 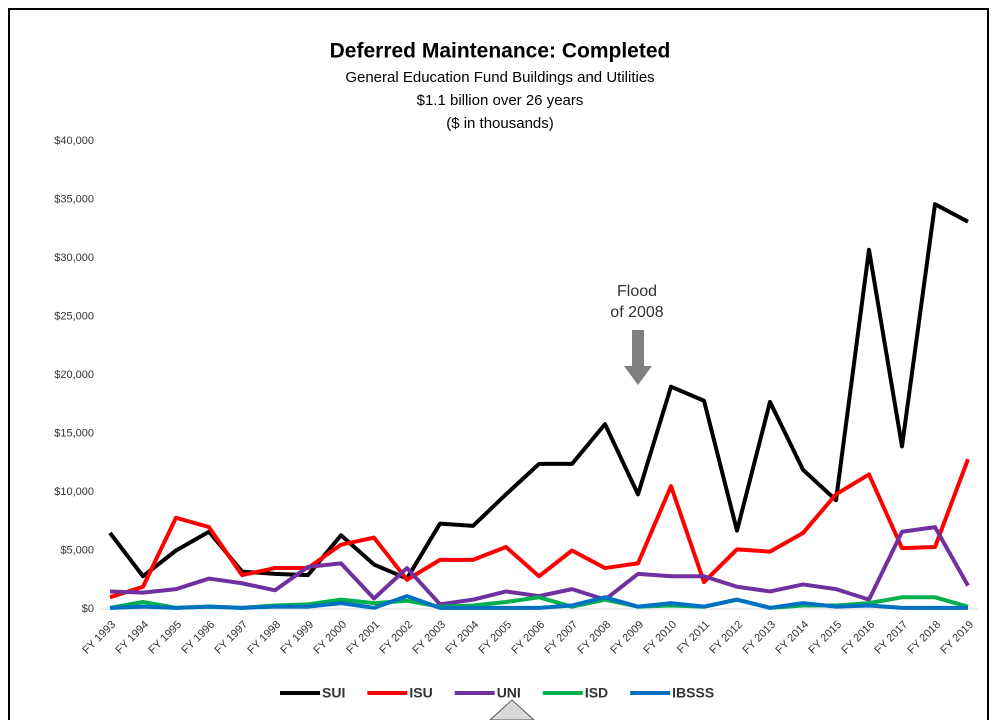 What do you see at coordinates (637, 291) in the screenshot?
I see `annotation: Flood` at bounding box center [637, 291].